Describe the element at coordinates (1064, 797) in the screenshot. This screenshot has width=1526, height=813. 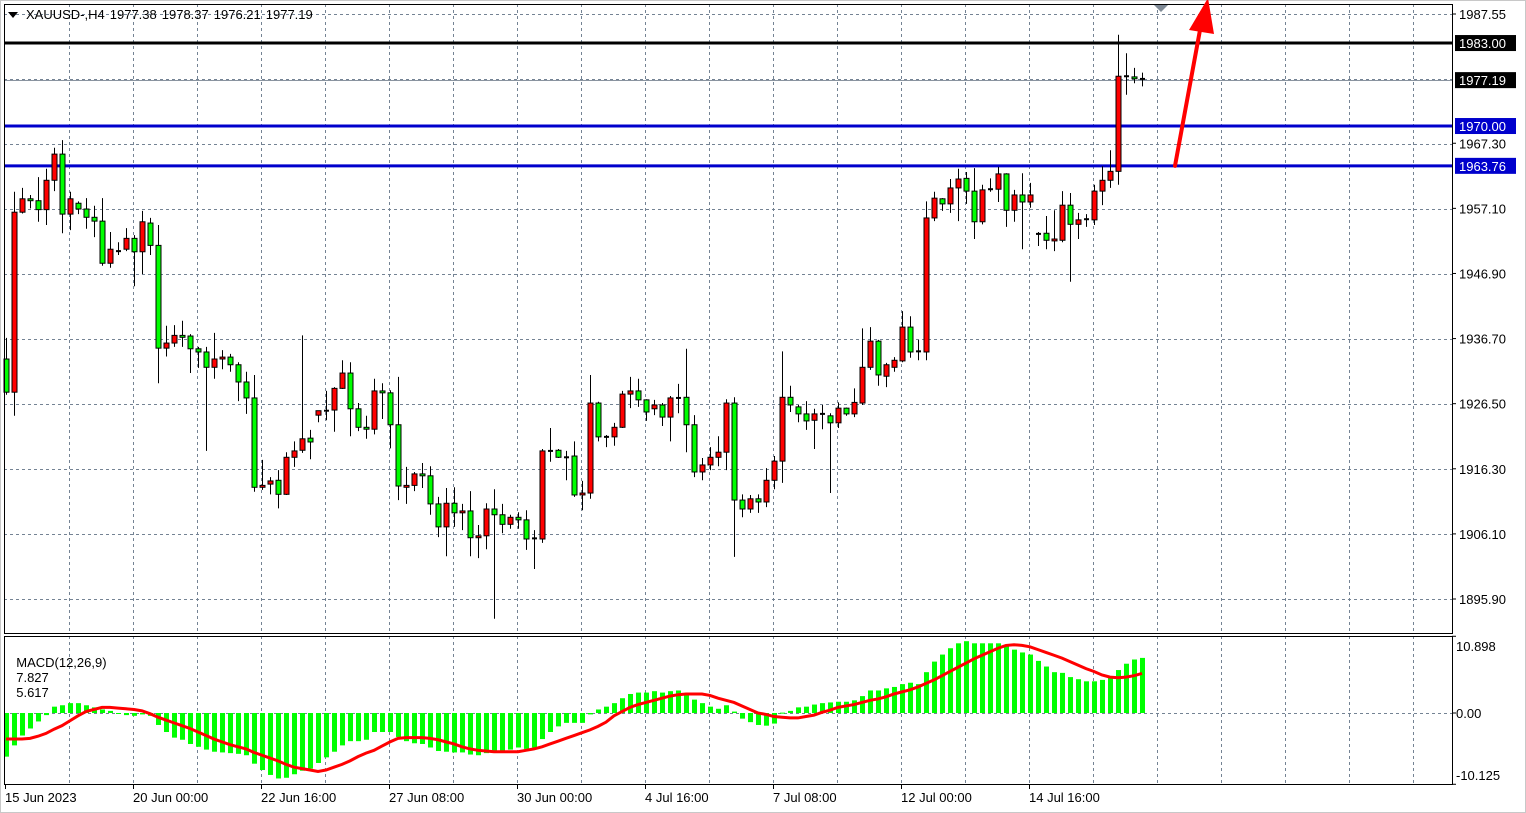
I see `date-axis-label: 14 Jul 16:00` at that location.